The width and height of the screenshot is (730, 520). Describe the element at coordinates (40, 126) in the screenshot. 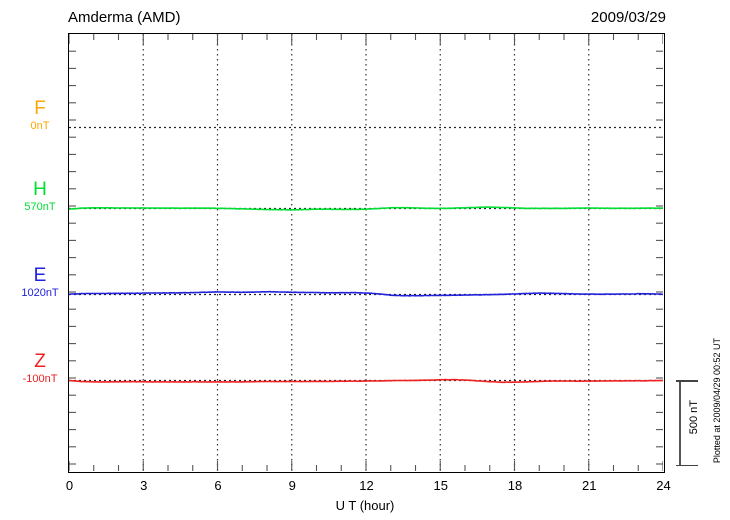

I see `component-value-f: 0nT` at that location.